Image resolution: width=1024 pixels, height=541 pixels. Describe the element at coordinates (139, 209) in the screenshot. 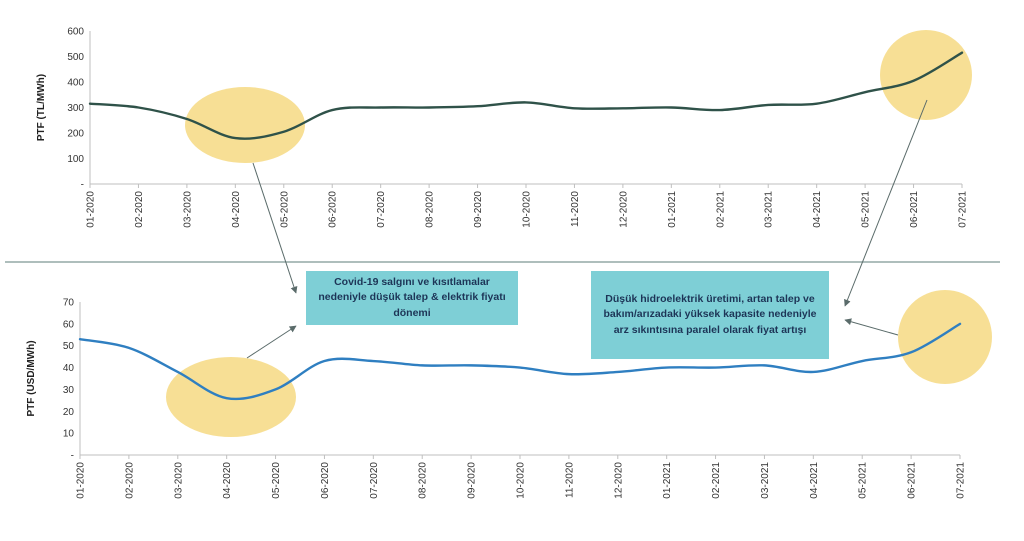

I see `top-x-tick-label: 02-2020` at that location.